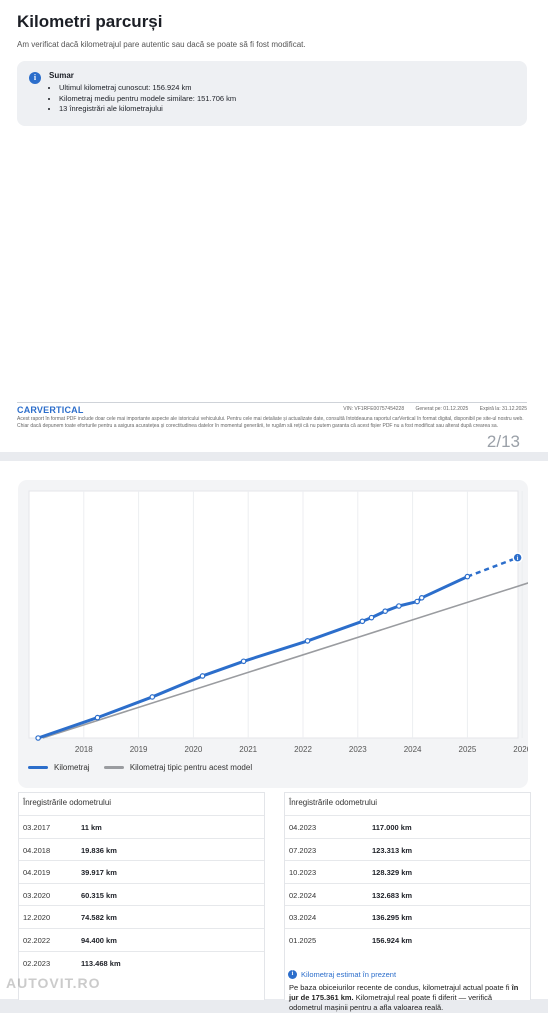  Describe the element at coordinates (141, 916) in the screenshot. I see `table-row: 12.2020 74.582 km` at that location.